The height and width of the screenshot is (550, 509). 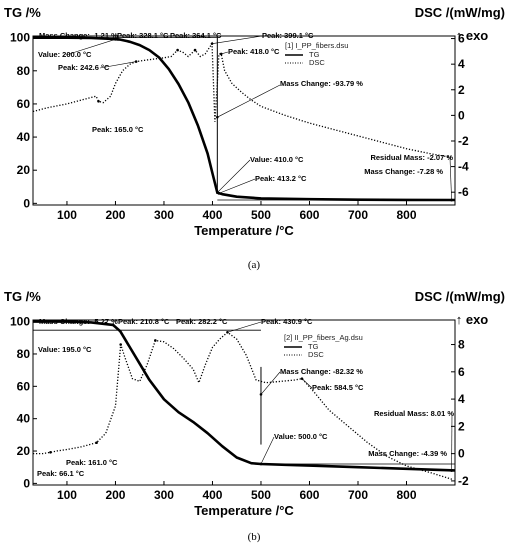 What do you see at coordinates (463, 192) in the screenshot?
I see `y-right-tick-label: -6` at bounding box center [463, 192].